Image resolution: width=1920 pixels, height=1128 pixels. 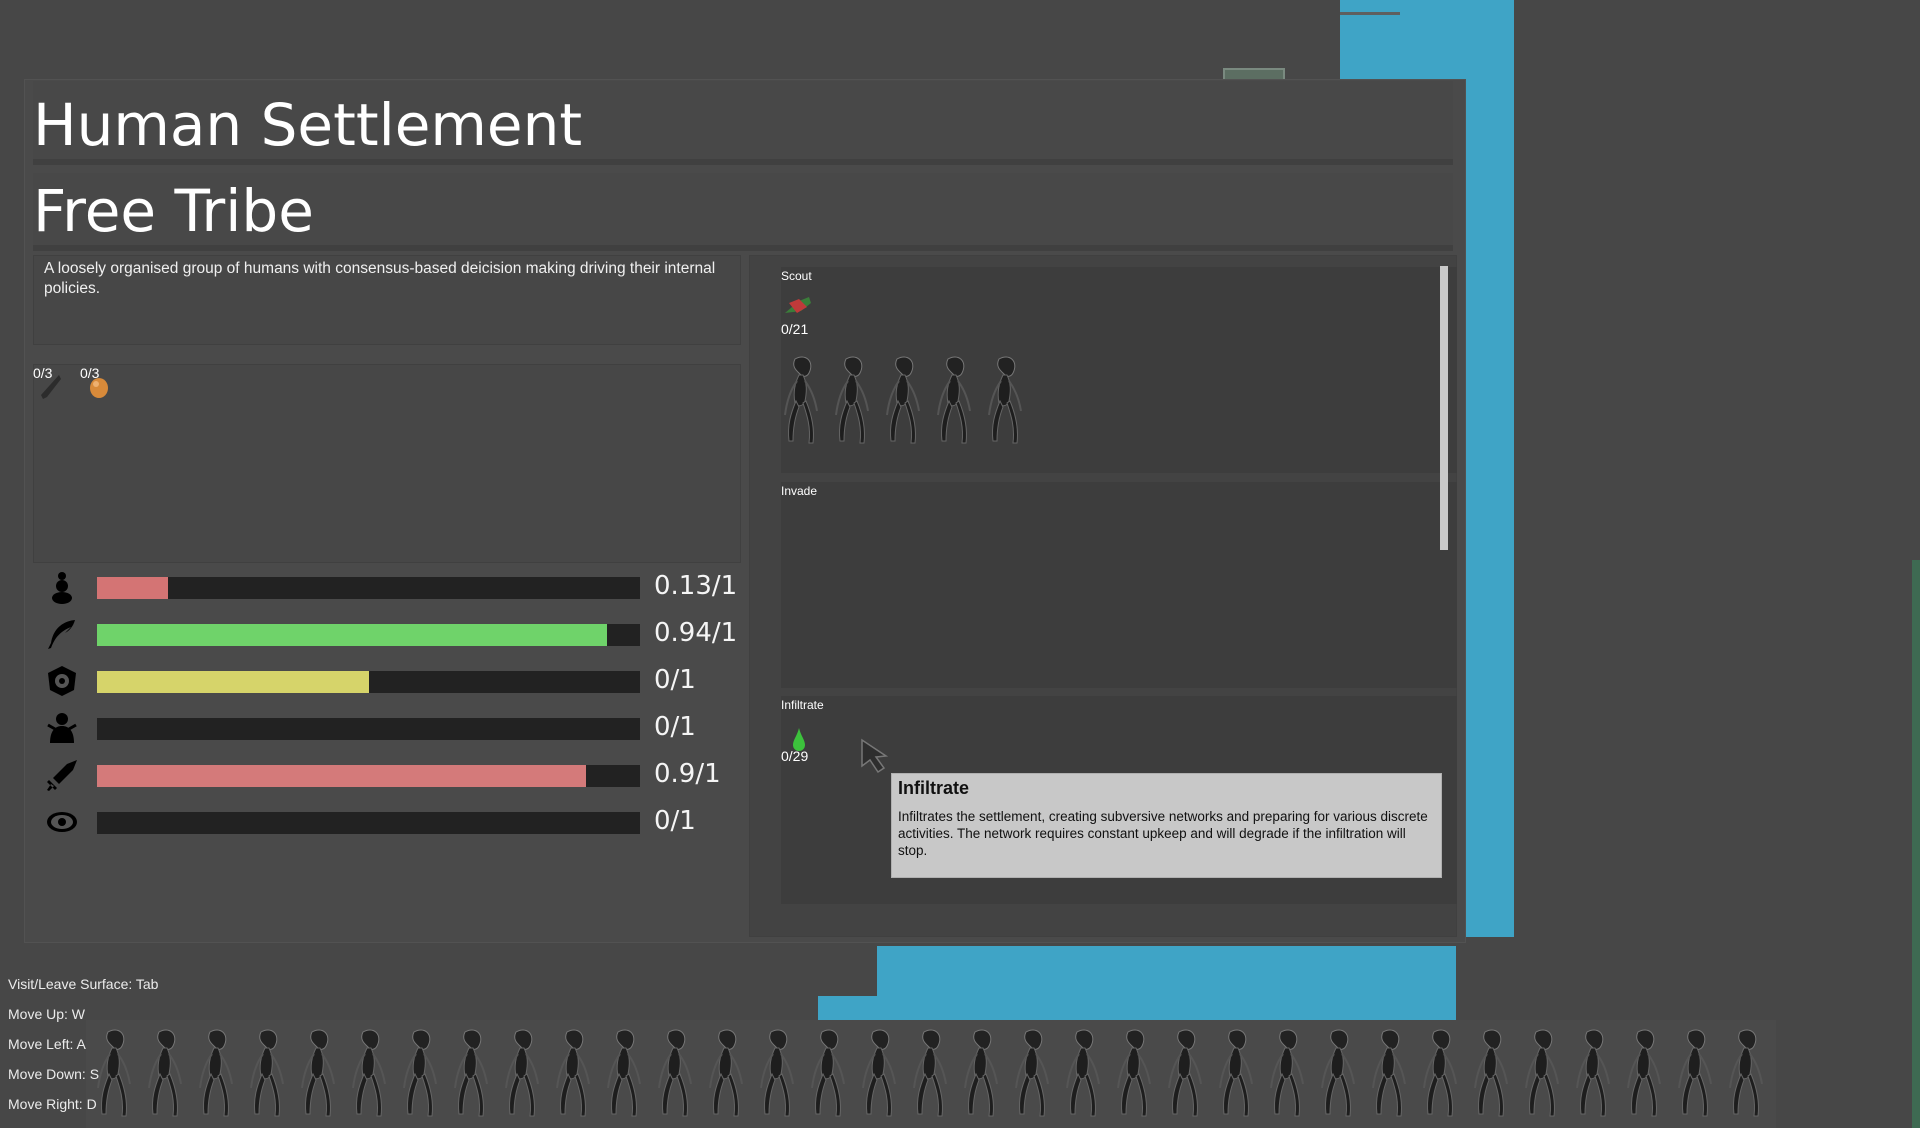 I want to click on keybind-line: Move Down: S, so click(x=54, y=1074).